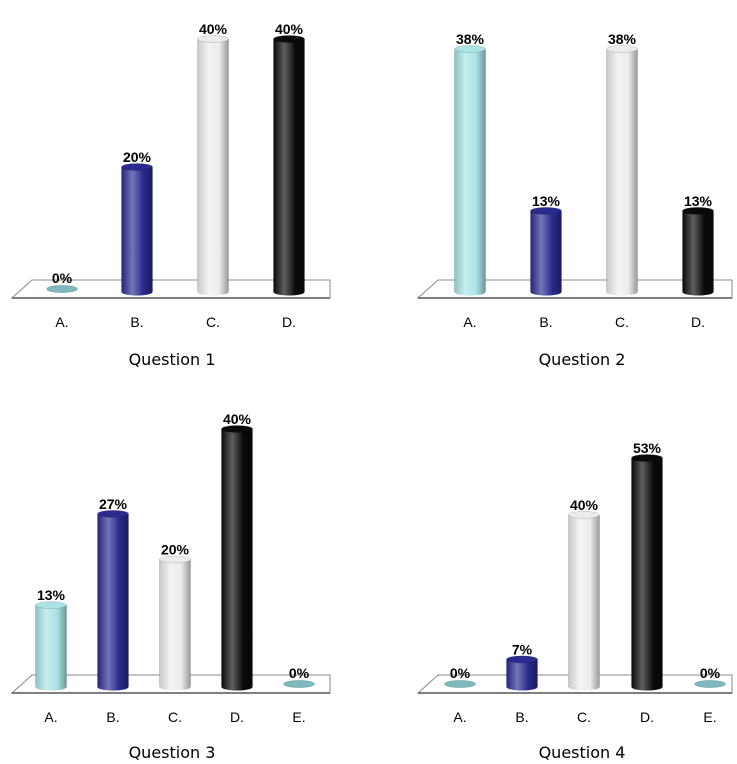 This screenshot has width=737, height=764. What do you see at coordinates (172, 359) in the screenshot?
I see `chart-title: Question 1` at bounding box center [172, 359].